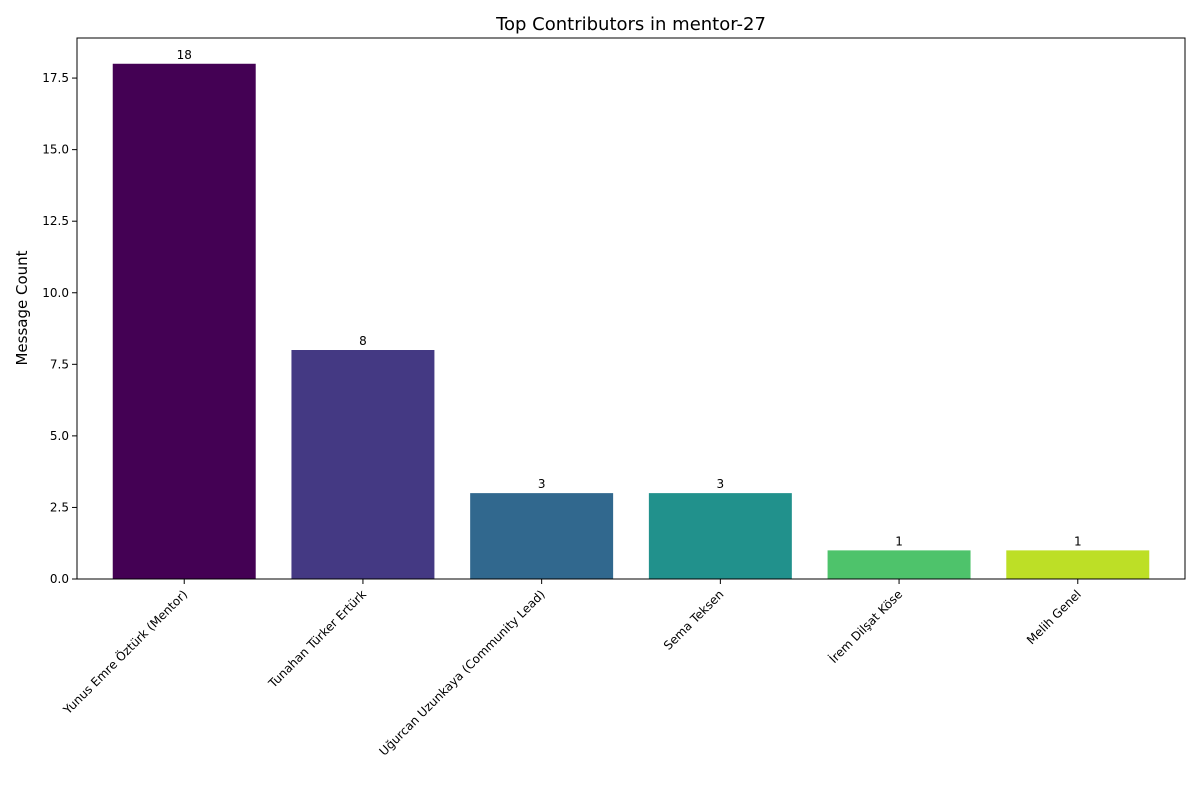 This screenshot has height=800, width=1200. Describe the element at coordinates (55, 221) in the screenshot. I see `y-tick-label: 12.5` at that location.